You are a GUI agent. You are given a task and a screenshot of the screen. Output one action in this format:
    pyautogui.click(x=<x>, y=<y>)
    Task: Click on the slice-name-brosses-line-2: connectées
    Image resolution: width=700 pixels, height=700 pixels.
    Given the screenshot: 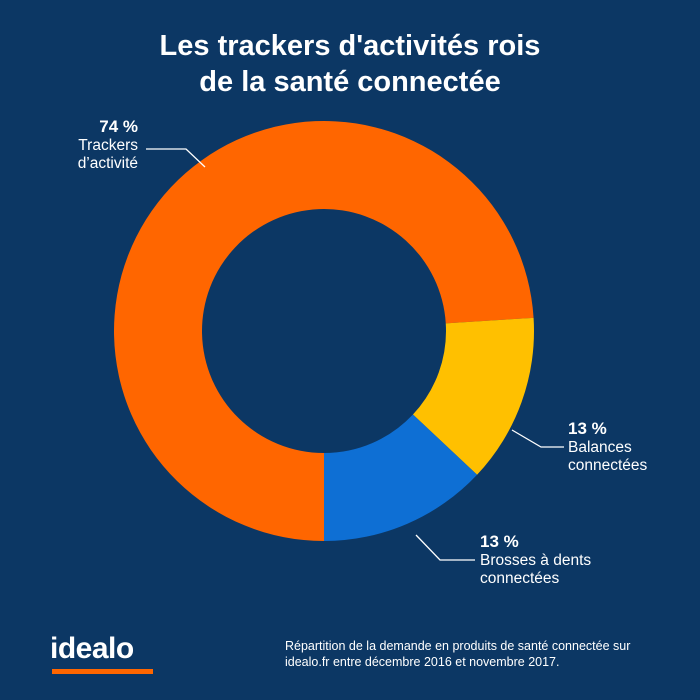 What is the action you would take?
    pyautogui.click(x=520, y=578)
    